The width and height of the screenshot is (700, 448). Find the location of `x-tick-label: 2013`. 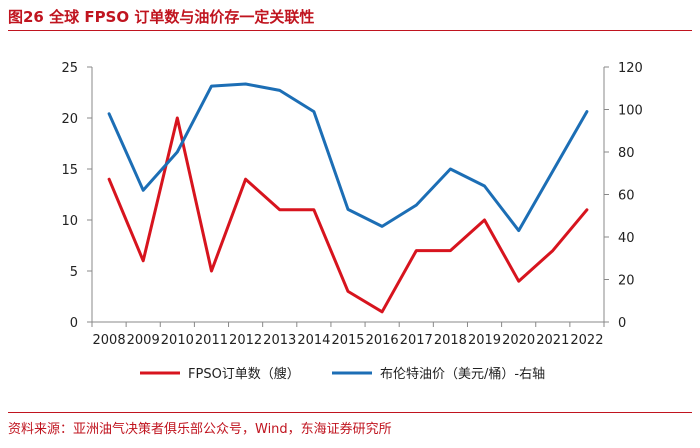

x-tick-label: 2013 is located at coordinates (279, 340).